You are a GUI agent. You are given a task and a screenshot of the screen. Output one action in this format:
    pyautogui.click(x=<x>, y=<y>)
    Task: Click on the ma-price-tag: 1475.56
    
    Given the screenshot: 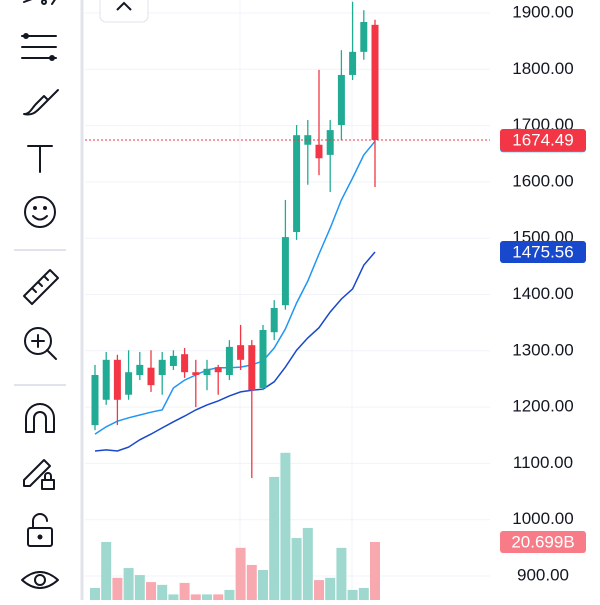 What is the action you would take?
    pyautogui.click(x=542, y=251)
    